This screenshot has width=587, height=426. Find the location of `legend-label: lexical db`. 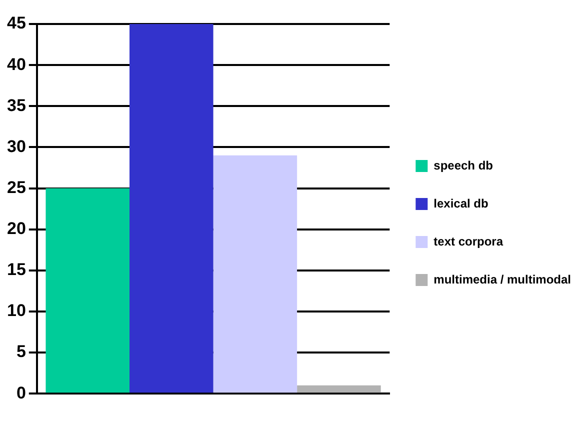

legend-label: lexical db is located at coordinates (461, 203).